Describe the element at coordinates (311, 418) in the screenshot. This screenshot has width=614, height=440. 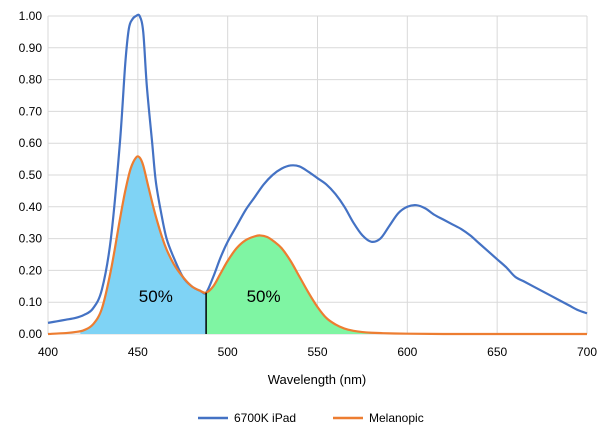
I see `legend: 6700K iPad Melanopic` at that location.